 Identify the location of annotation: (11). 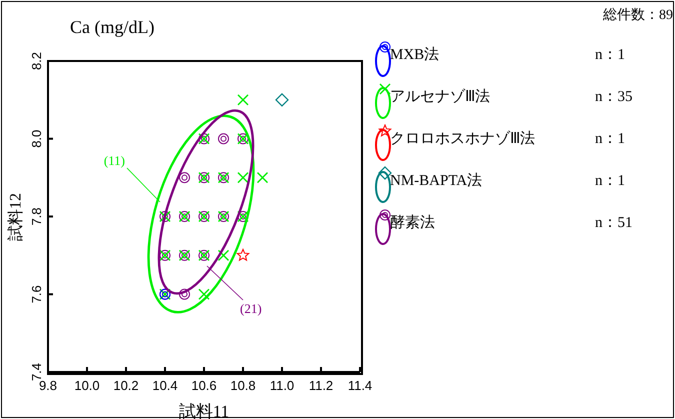
(114, 160).